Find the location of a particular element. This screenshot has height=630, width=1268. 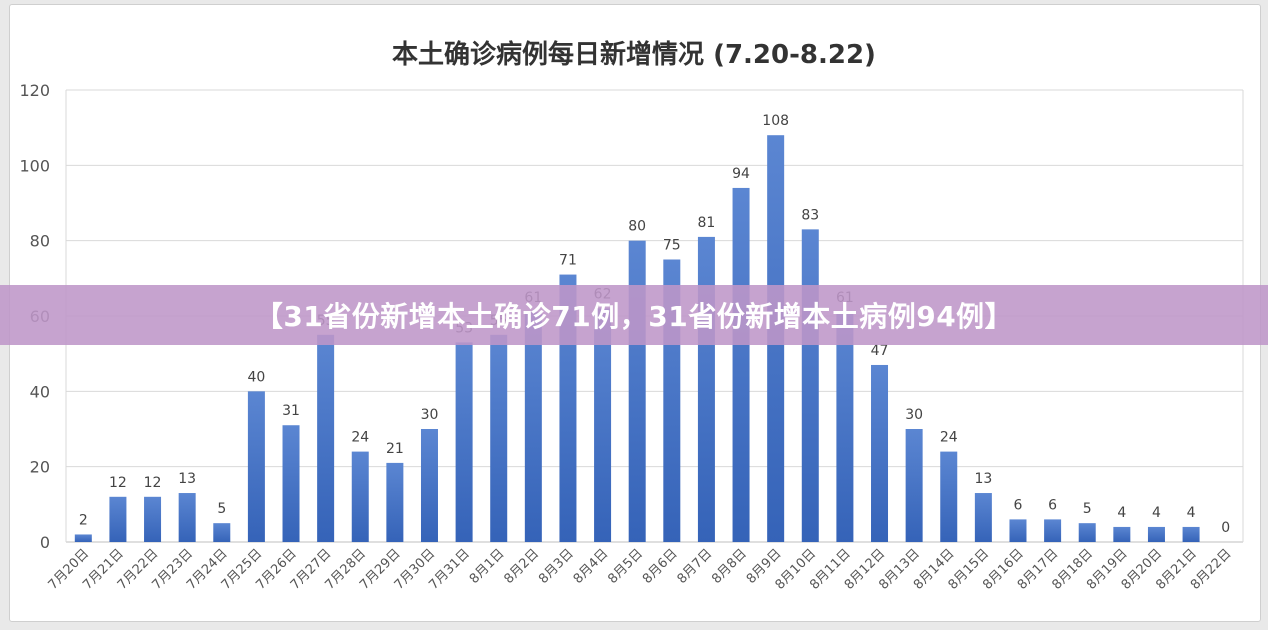

headline-banner: 【31省份新增本土确诊71例，31省份新增本土病例94例】 is located at coordinates (634, 315).